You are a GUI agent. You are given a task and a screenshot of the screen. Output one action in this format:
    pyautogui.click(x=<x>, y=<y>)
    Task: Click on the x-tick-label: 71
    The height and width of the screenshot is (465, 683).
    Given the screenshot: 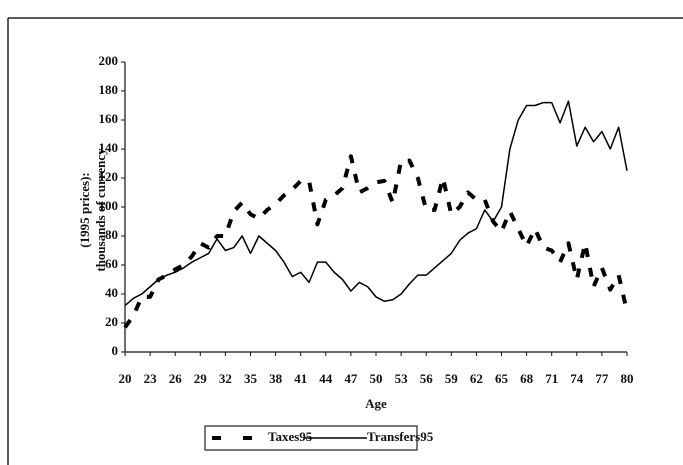 What is the action you would take?
    pyautogui.click(x=551, y=378)
    